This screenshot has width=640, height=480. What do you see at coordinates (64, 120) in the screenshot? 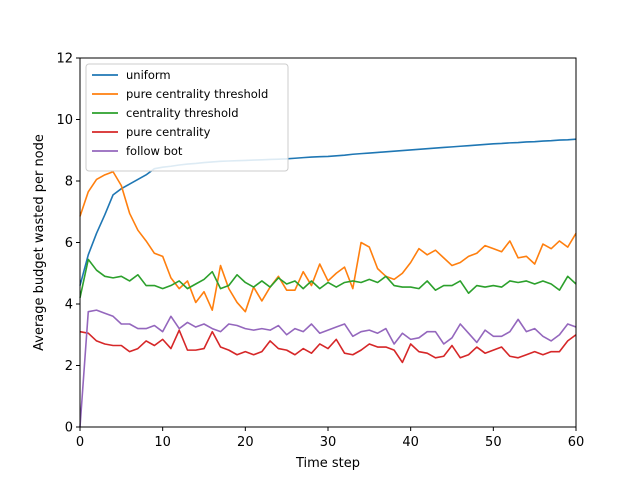
I see `y-tick-label: 10` at bounding box center [64, 120].